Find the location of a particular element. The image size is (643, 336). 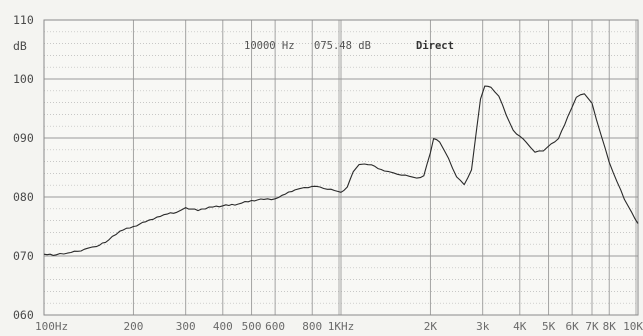

x-tick-label: 2K is located at coordinates (431, 326).